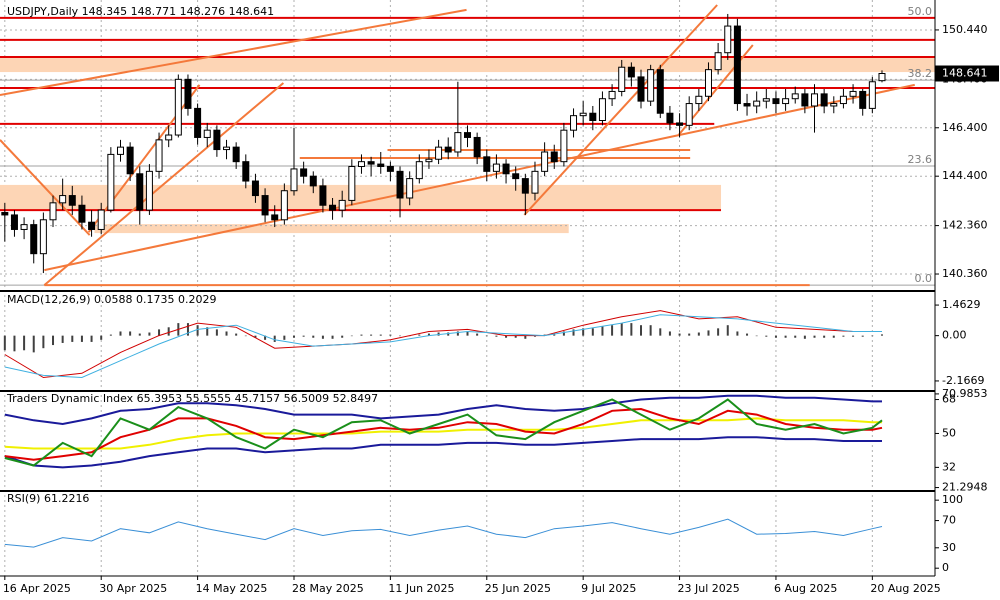 Image resolution: width=1000 pixels, height=600 pixels. What do you see at coordinates (949, 466) in the screenshot?
I see `y-tick-label: 32` at bounding box center [949, 466].